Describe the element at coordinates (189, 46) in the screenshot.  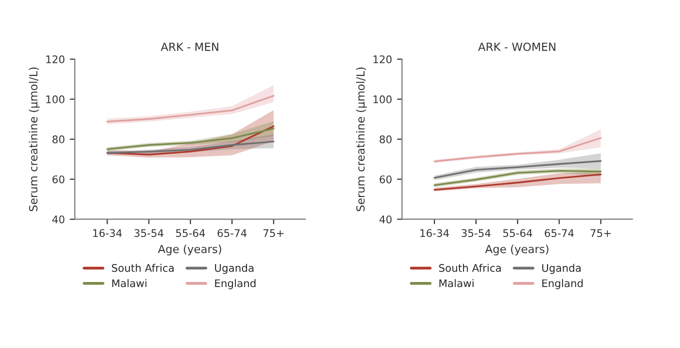
I see `chart-title: ARK - MEN` at that location.